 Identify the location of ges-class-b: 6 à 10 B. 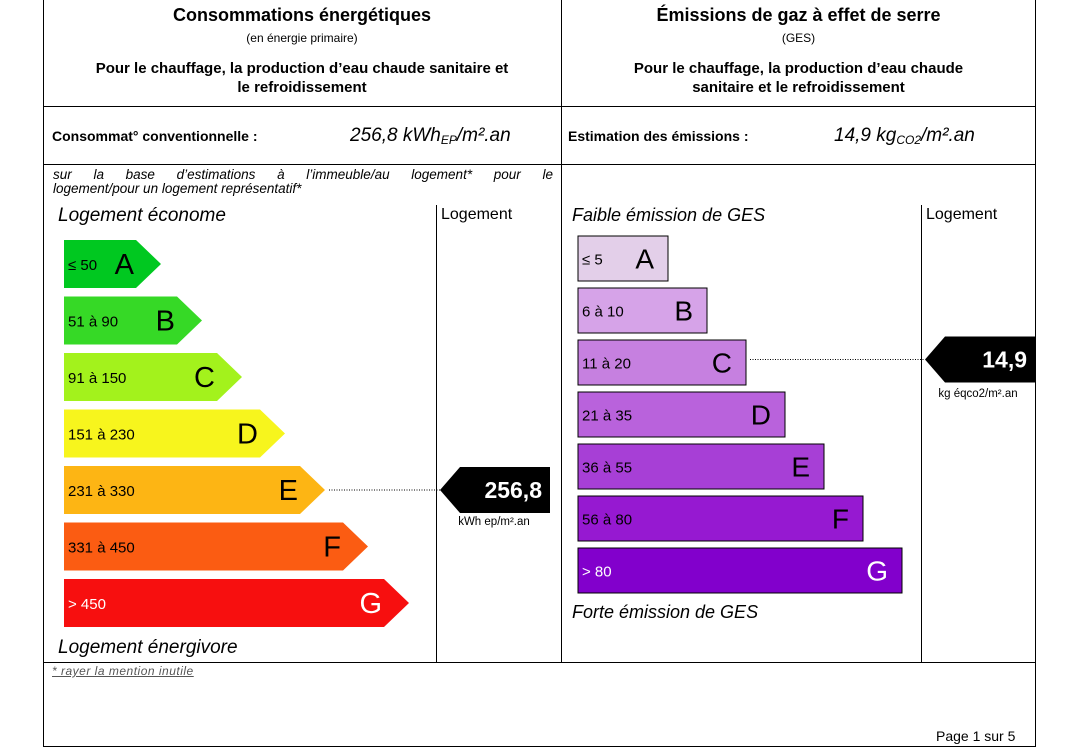
(642, 310).